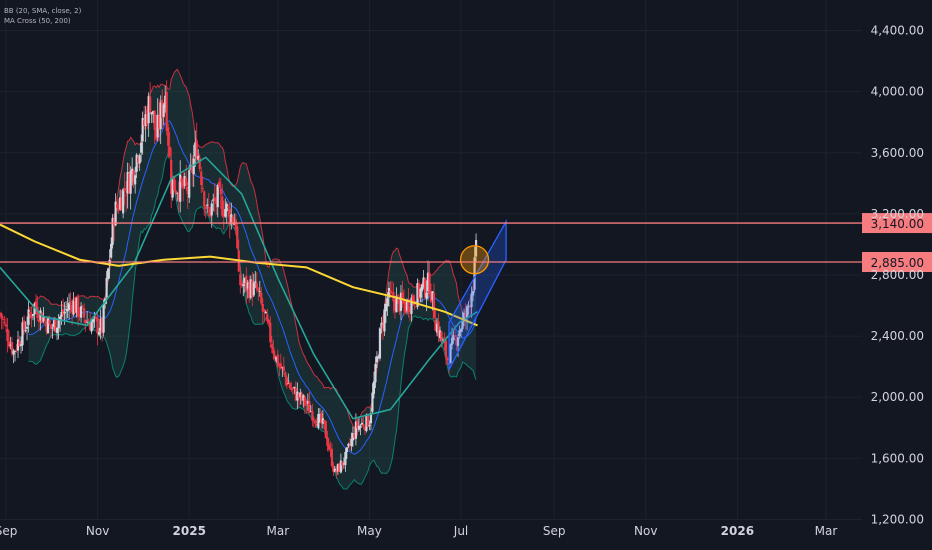 Image resolution: width=932 pixels, height=550 pixels. I want to click on x-tick-label: Sep, so click(8, 531).